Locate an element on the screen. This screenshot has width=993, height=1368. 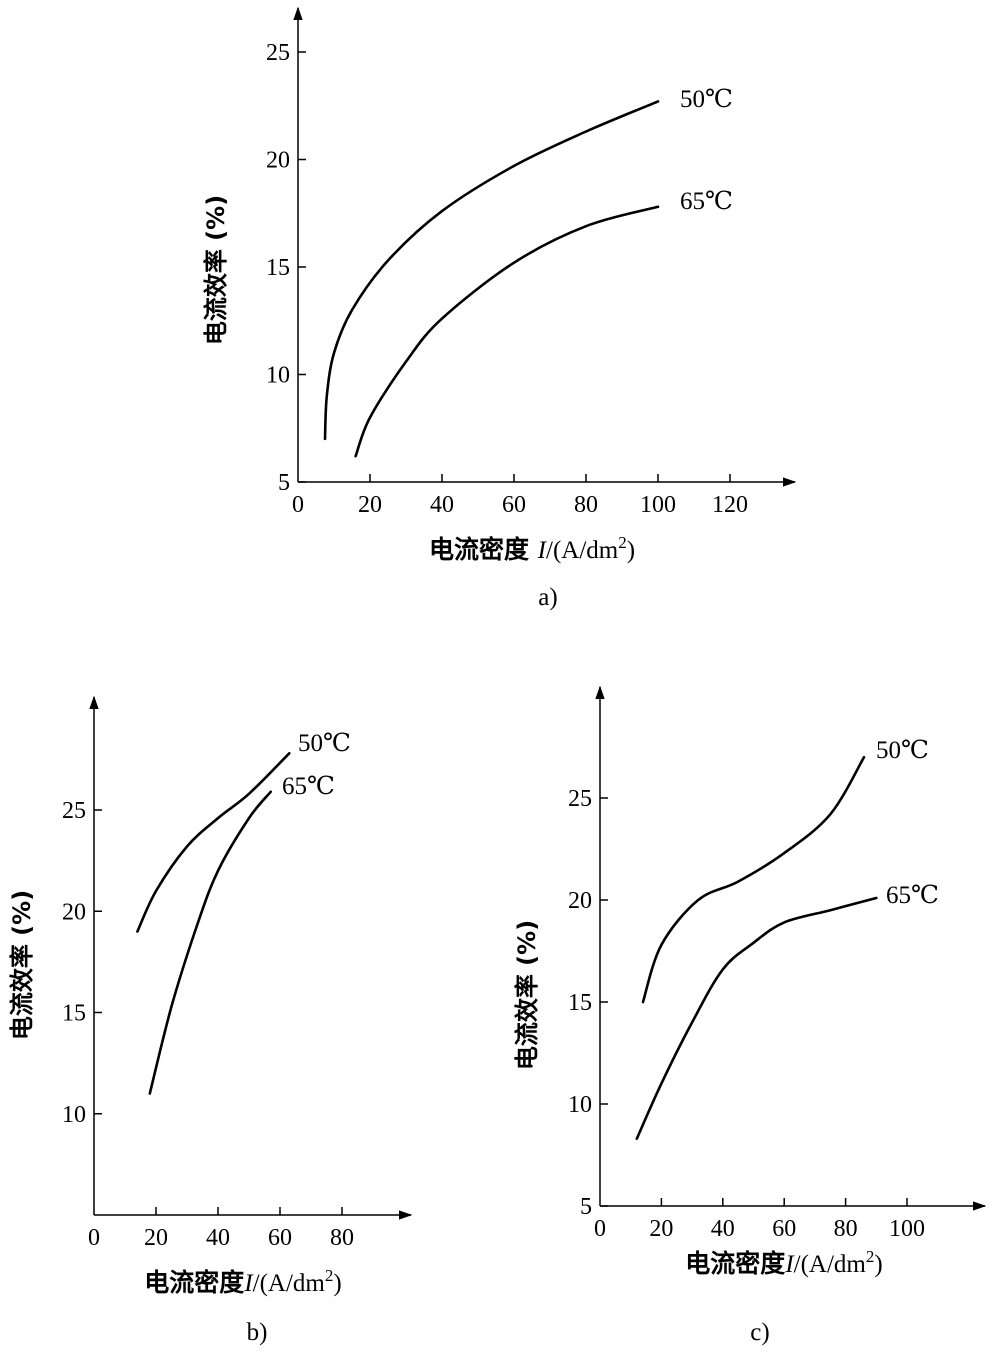
x-axis-label: 电流密度 I/(A/dm2) is located at coordinates (532, 548).